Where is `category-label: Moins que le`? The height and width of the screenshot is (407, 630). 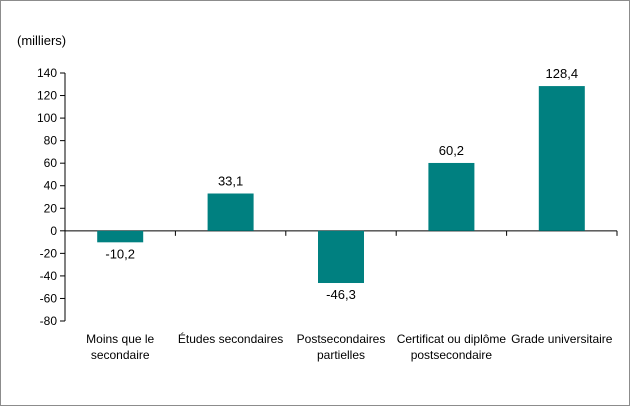
category-label: Moins que le is located at coordinates (120, 339).